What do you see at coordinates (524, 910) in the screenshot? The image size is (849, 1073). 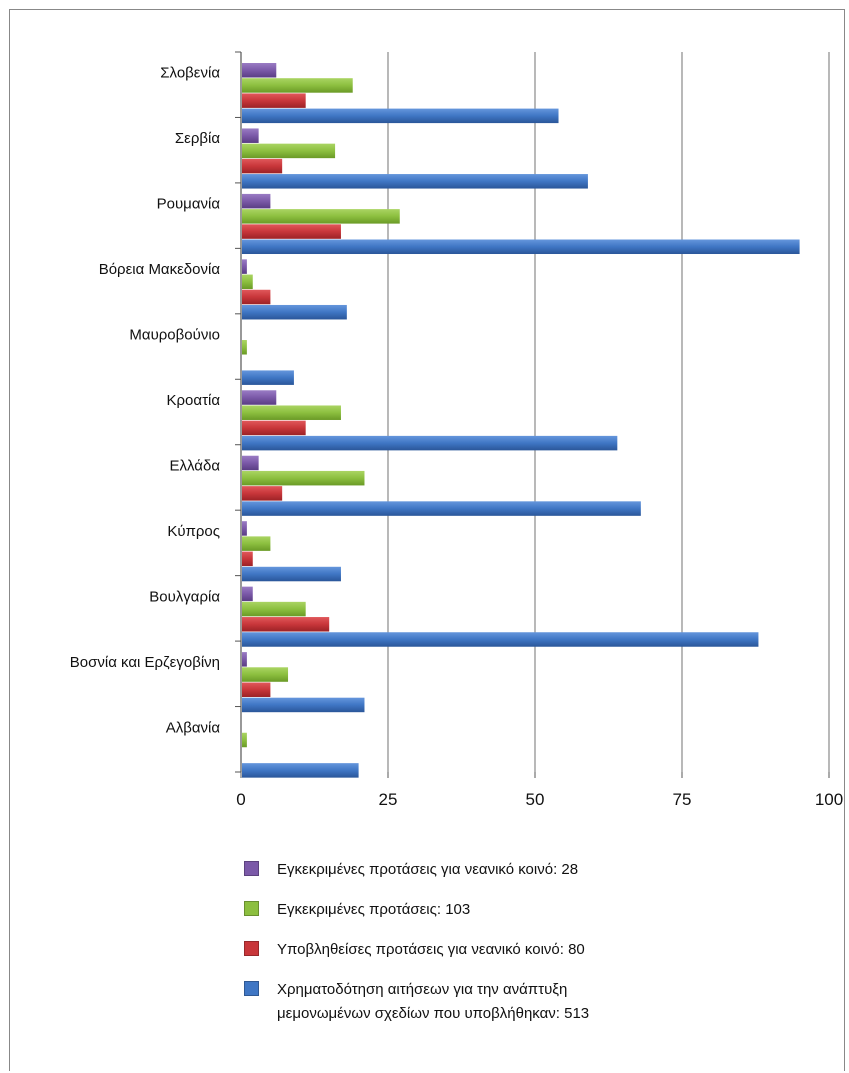 I see `legend-item: Εγκεκριμένες προτάσεις: 103` at bounding box center [524, 910].